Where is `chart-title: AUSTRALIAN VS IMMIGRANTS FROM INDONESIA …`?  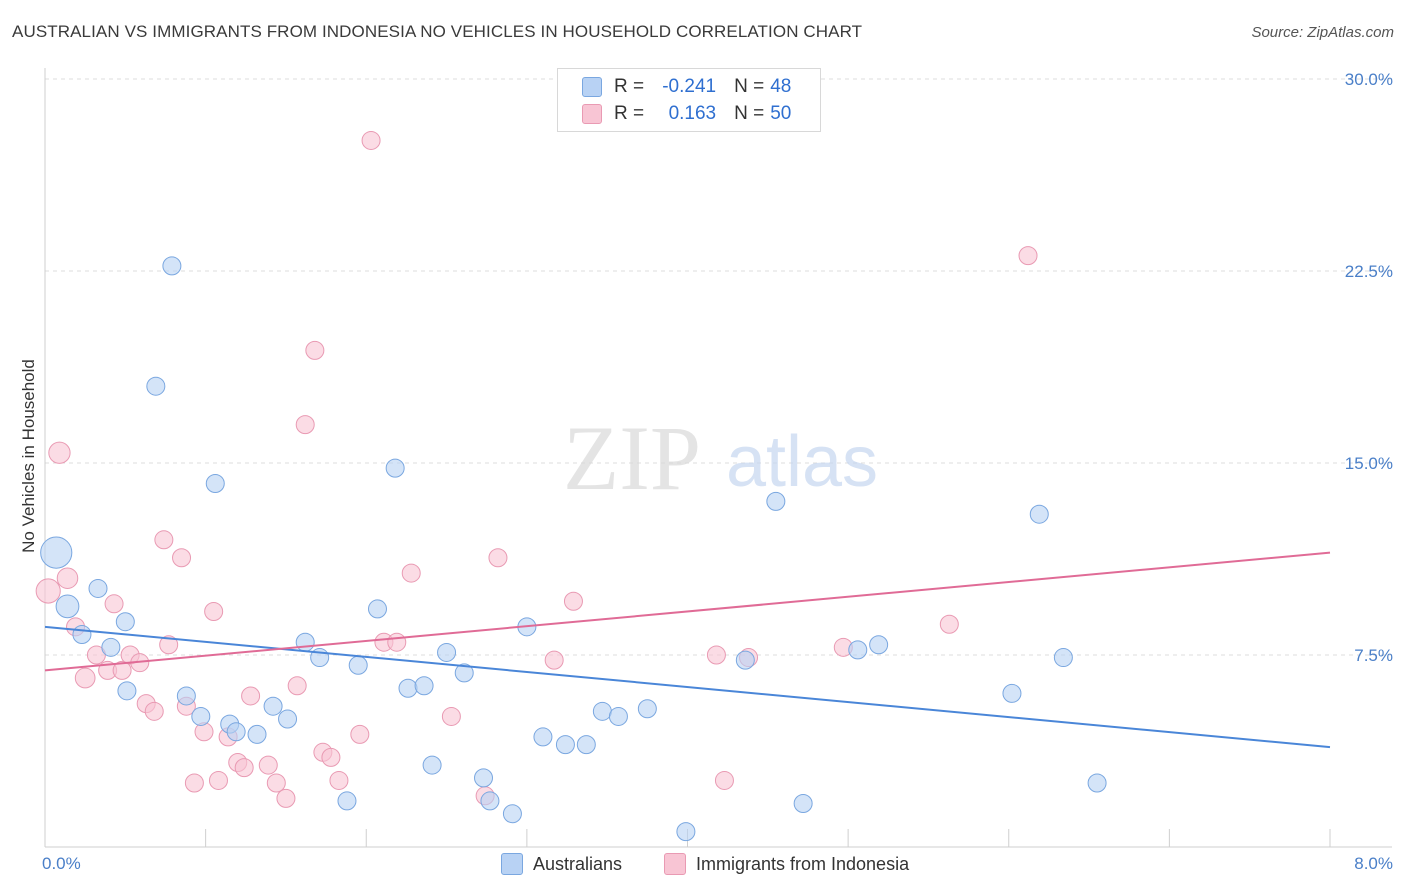 chart-title: AUSTRALIAN VS IMMIGRANTS FROM INDONESIA … is located at coordinates (437, 31).